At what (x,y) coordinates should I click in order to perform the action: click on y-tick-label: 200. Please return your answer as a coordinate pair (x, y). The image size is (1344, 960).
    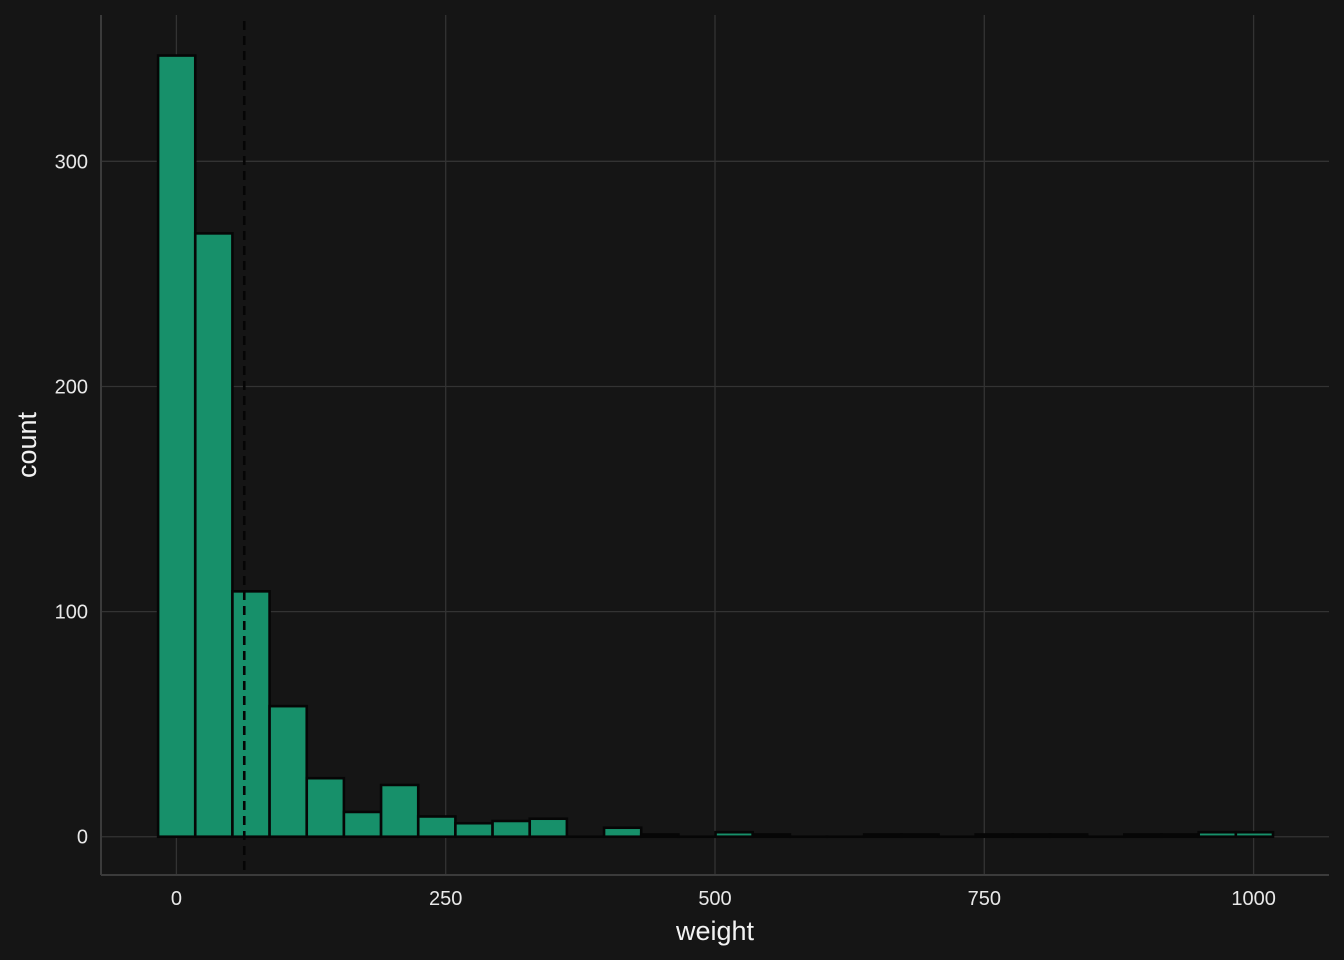
    Looking at the image, I should click on (71, 387).